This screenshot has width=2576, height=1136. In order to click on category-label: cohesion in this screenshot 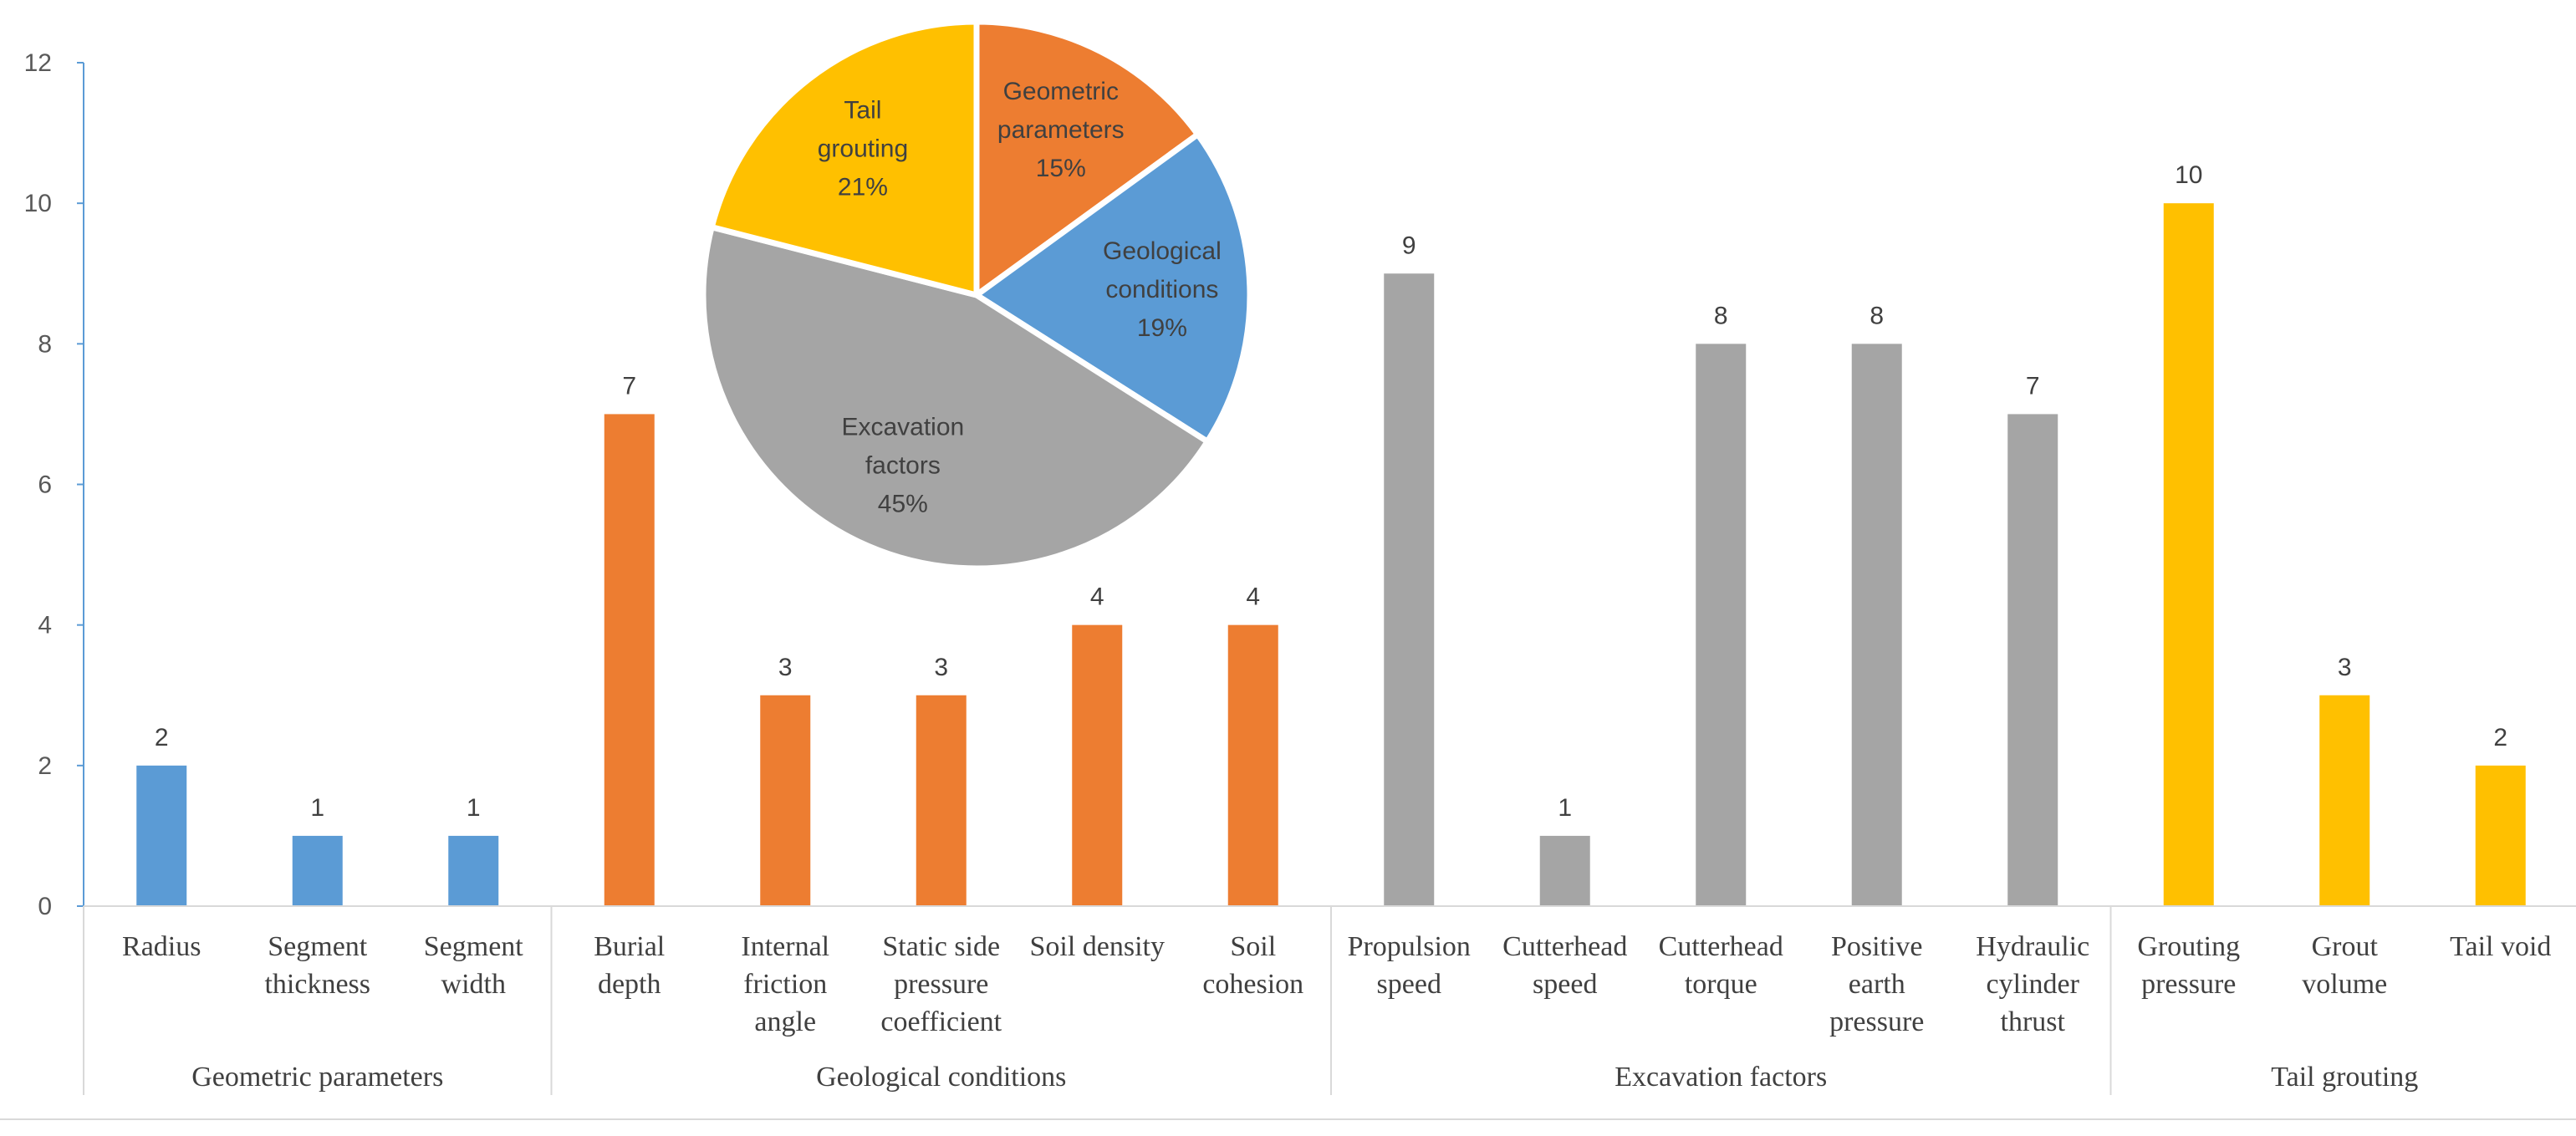, I will do `click(1252, 984)`.